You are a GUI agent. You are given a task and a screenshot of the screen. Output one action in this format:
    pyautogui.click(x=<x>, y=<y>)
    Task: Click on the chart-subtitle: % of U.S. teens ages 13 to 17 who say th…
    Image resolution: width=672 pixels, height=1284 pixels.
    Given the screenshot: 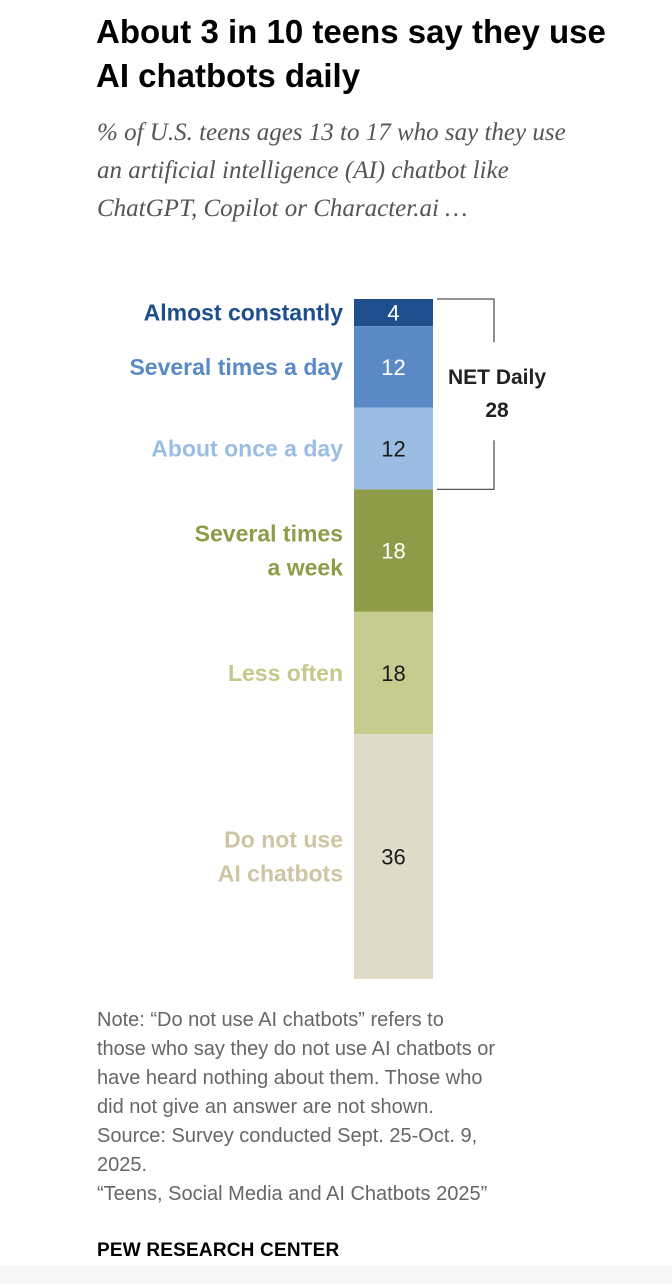 What is the action you would take?
    pyautogui.click(x=331, y=170)
    